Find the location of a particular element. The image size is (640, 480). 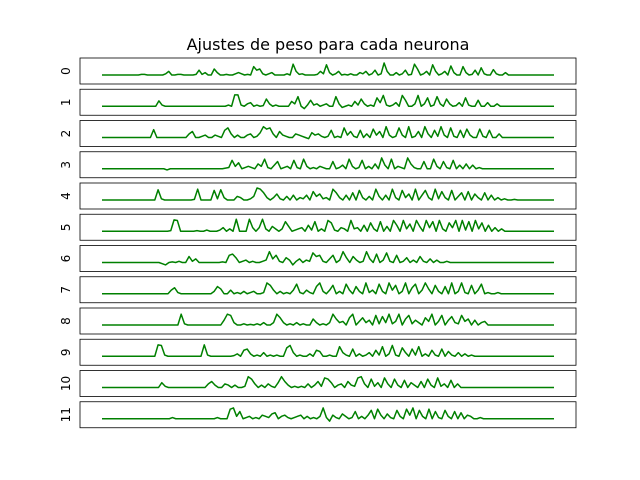

panel-label: 6 is located at coordinates (66, 259).